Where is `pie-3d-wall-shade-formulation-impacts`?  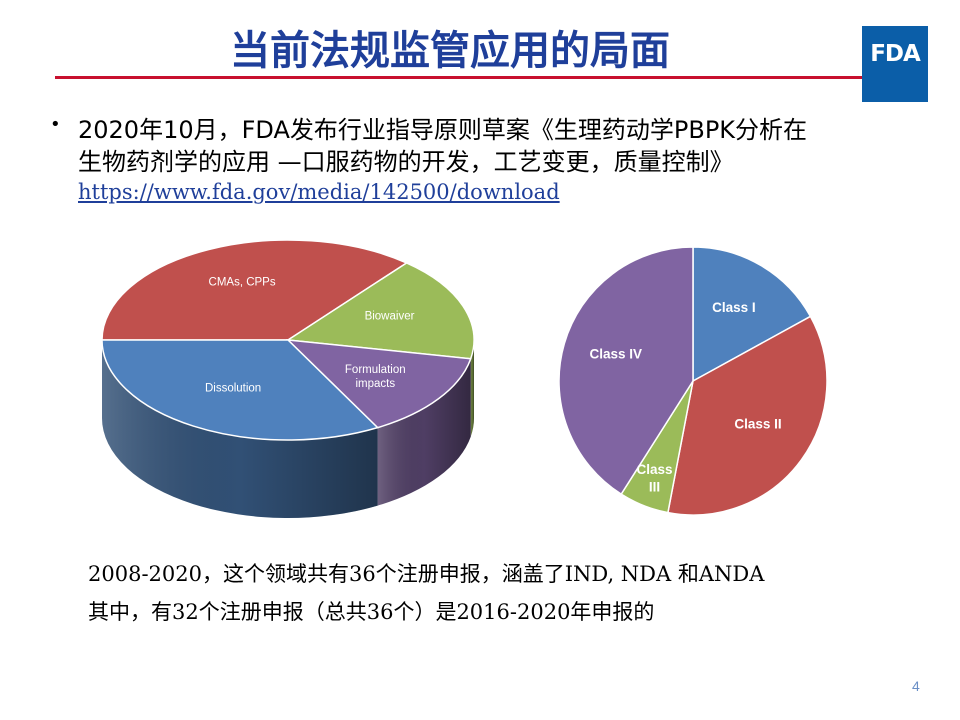
pie-3d-wall-shade-formulation-impacts is located at coordinates (424, 432).